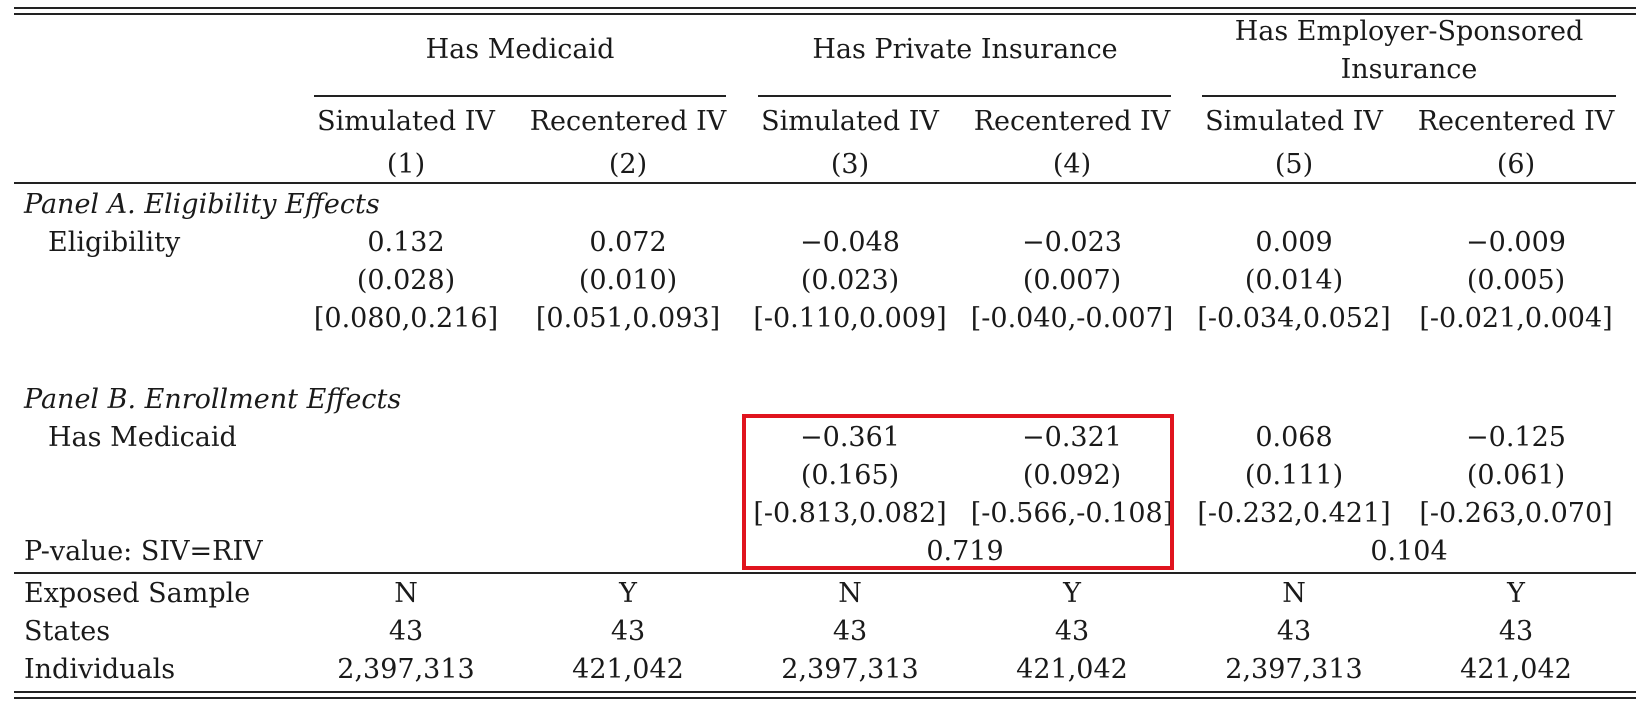  Describe the element at coordinates (825, 692) in the screenshot. I see `bottom-rule` at that location.